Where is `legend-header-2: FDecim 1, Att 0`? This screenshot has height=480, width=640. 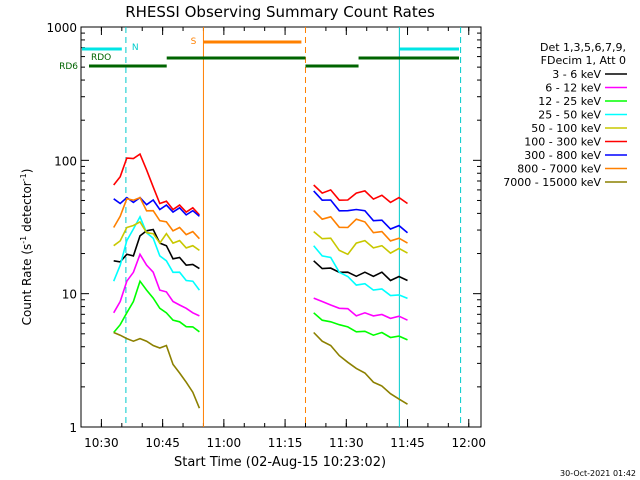 legend-header-2: FDecim 1, Att 0 is located at coordinates (583, 60).